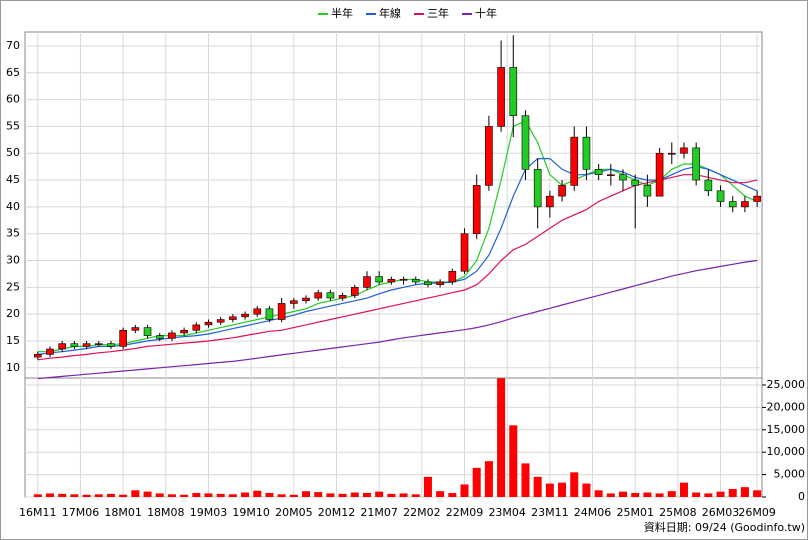  Describe the element at coordinates (786, 429) in the screenshot. I see `y2-tick-label: 15,000` at that location.